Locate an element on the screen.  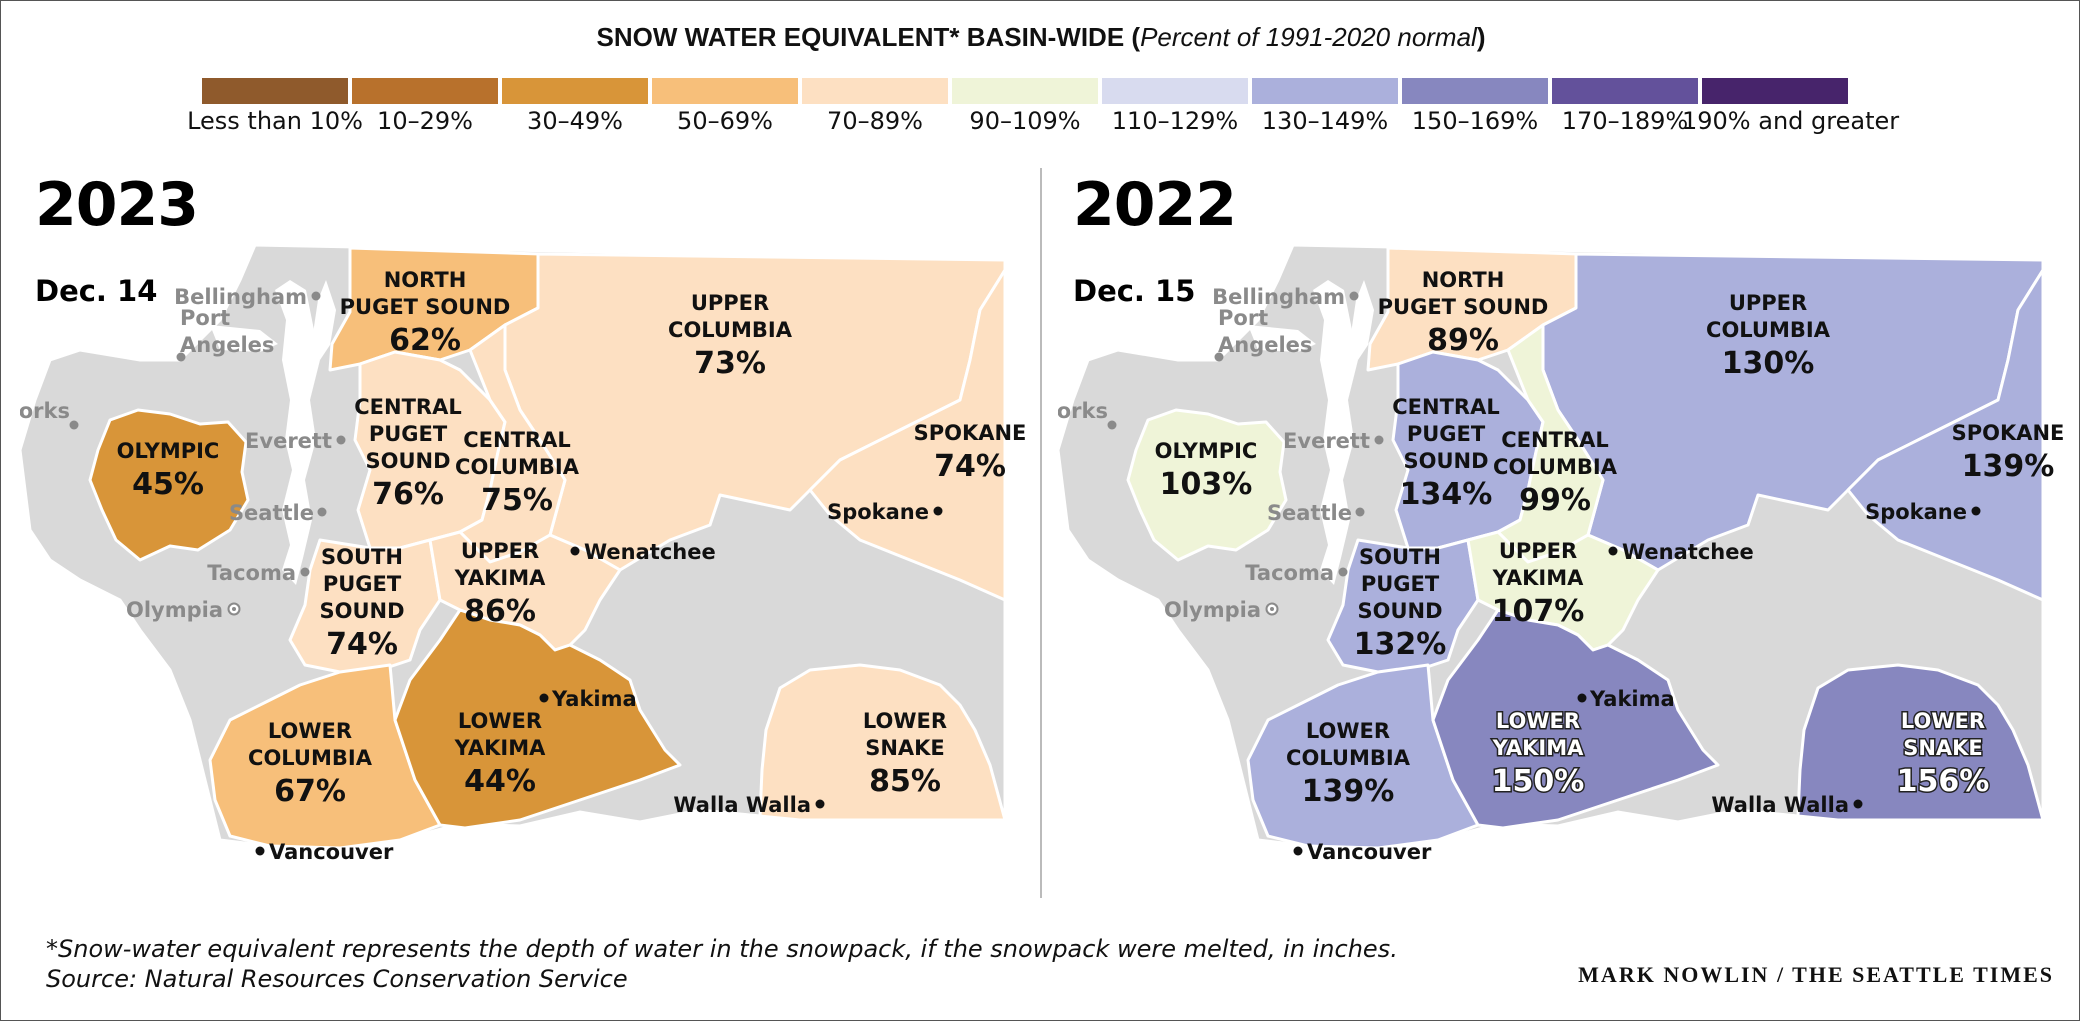
region-name: NORTH is located at coordinates (1463, 280).